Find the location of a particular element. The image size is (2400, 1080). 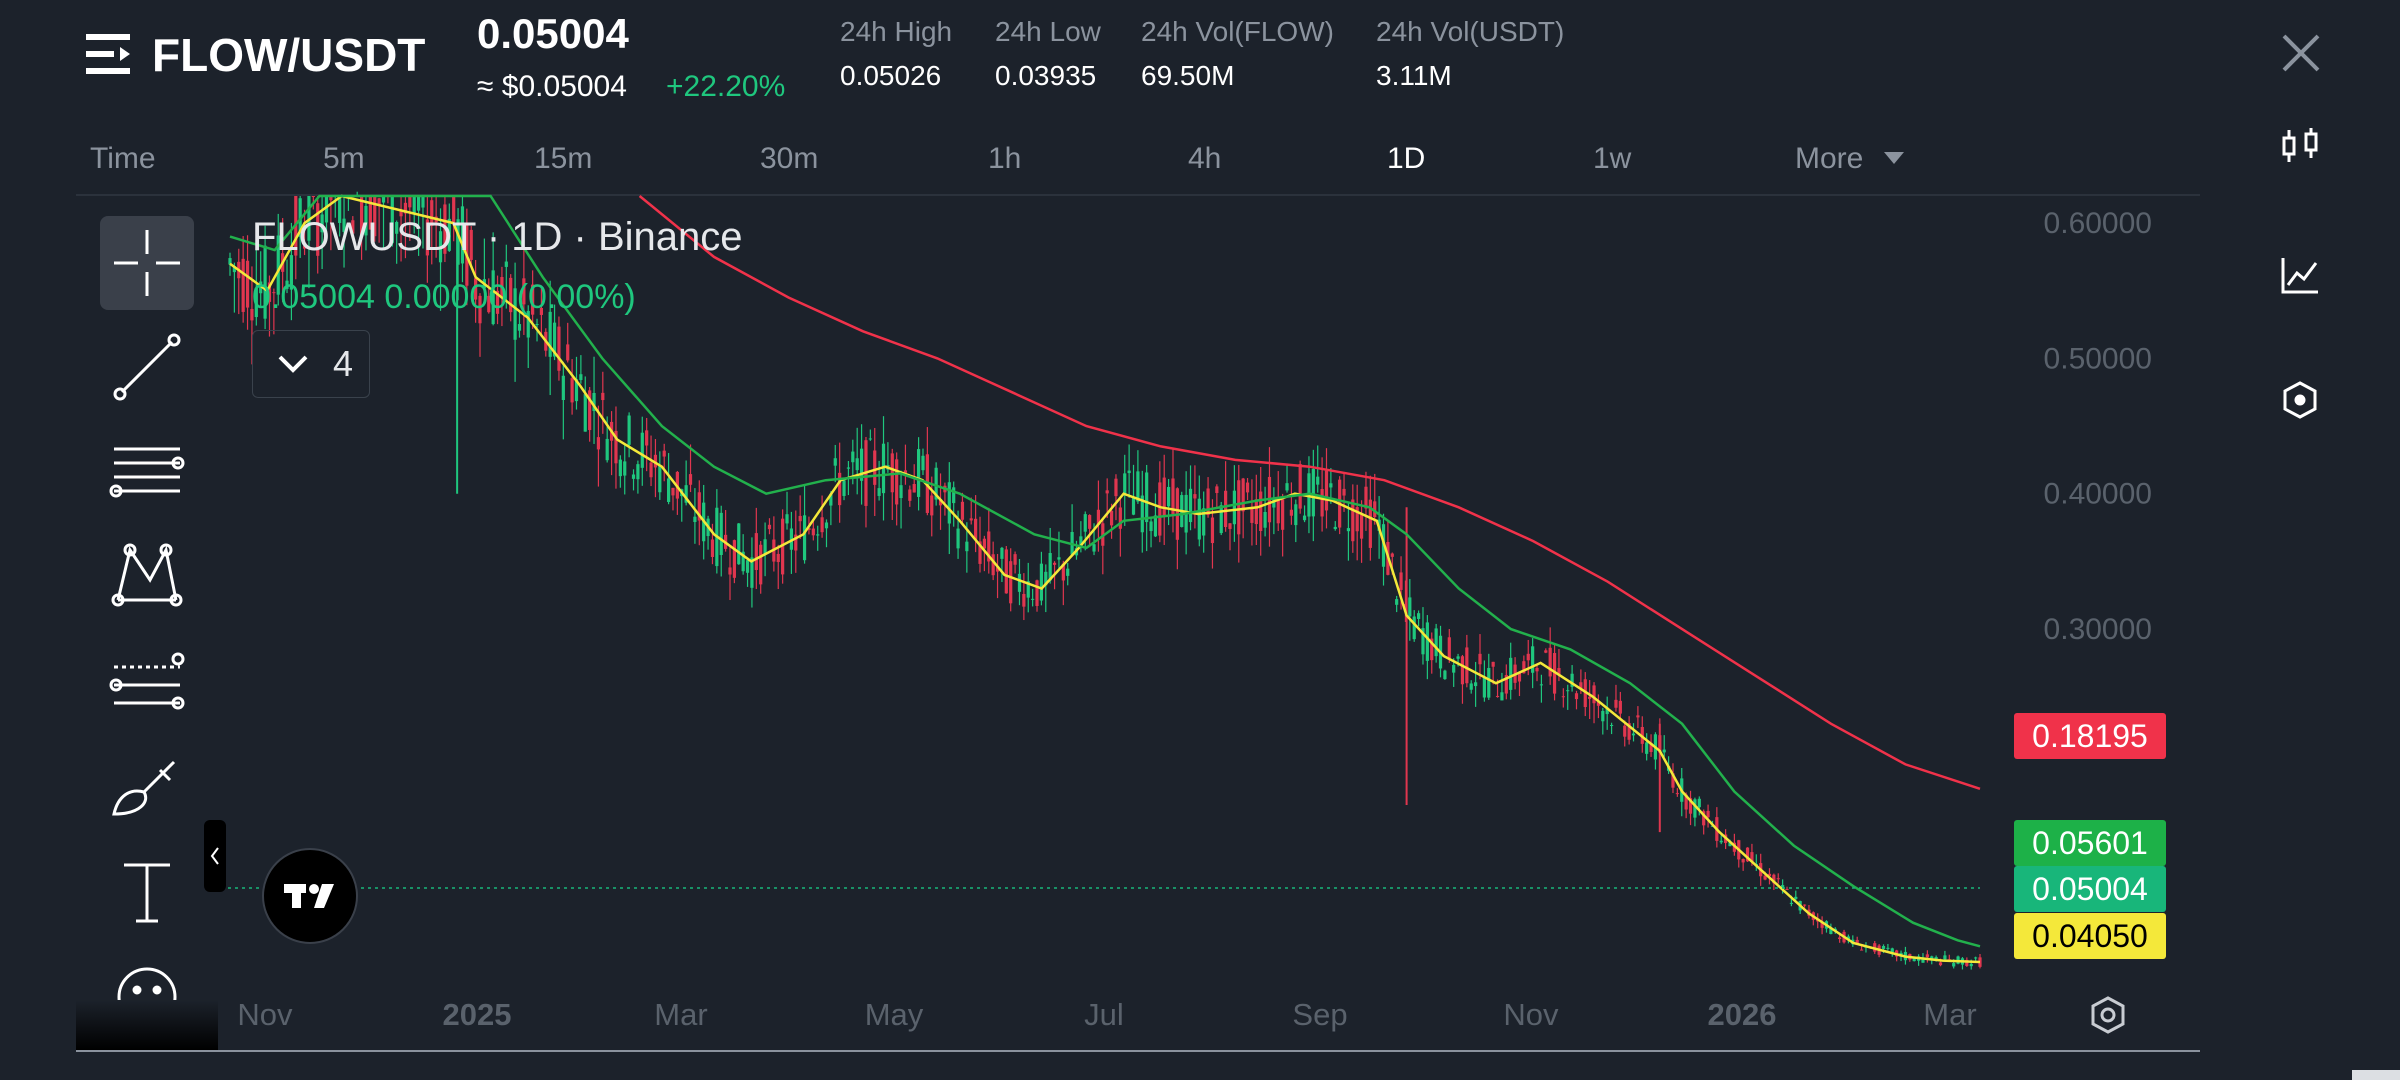

tab-more: More is located at coordinates (1829, 158).